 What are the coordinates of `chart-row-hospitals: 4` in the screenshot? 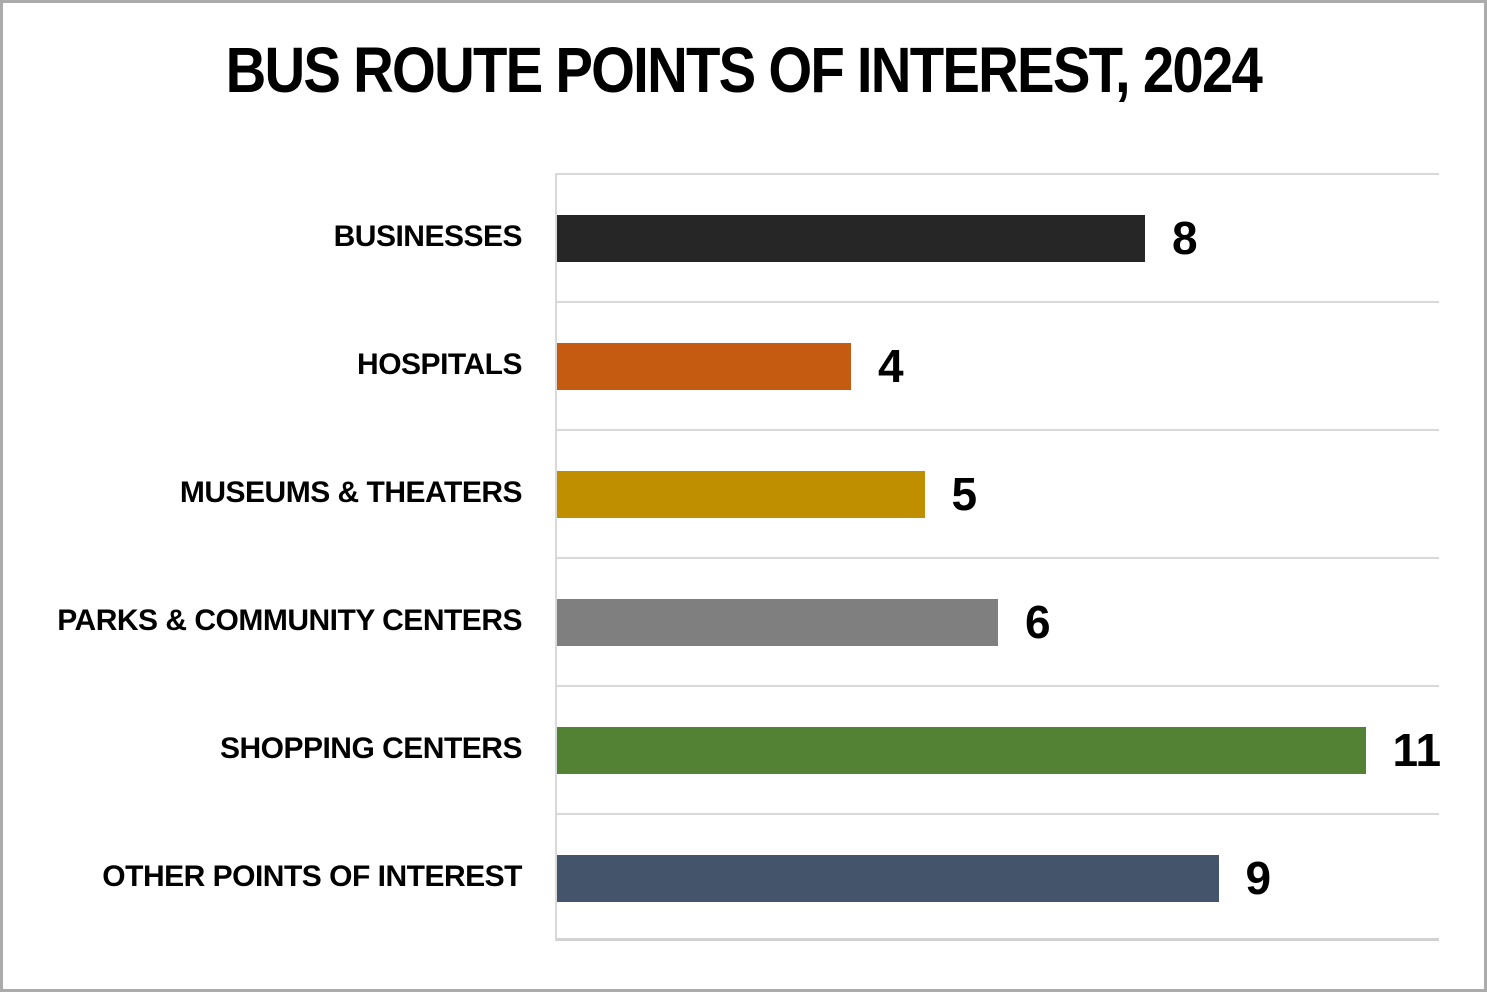 It's located at (998, 365).